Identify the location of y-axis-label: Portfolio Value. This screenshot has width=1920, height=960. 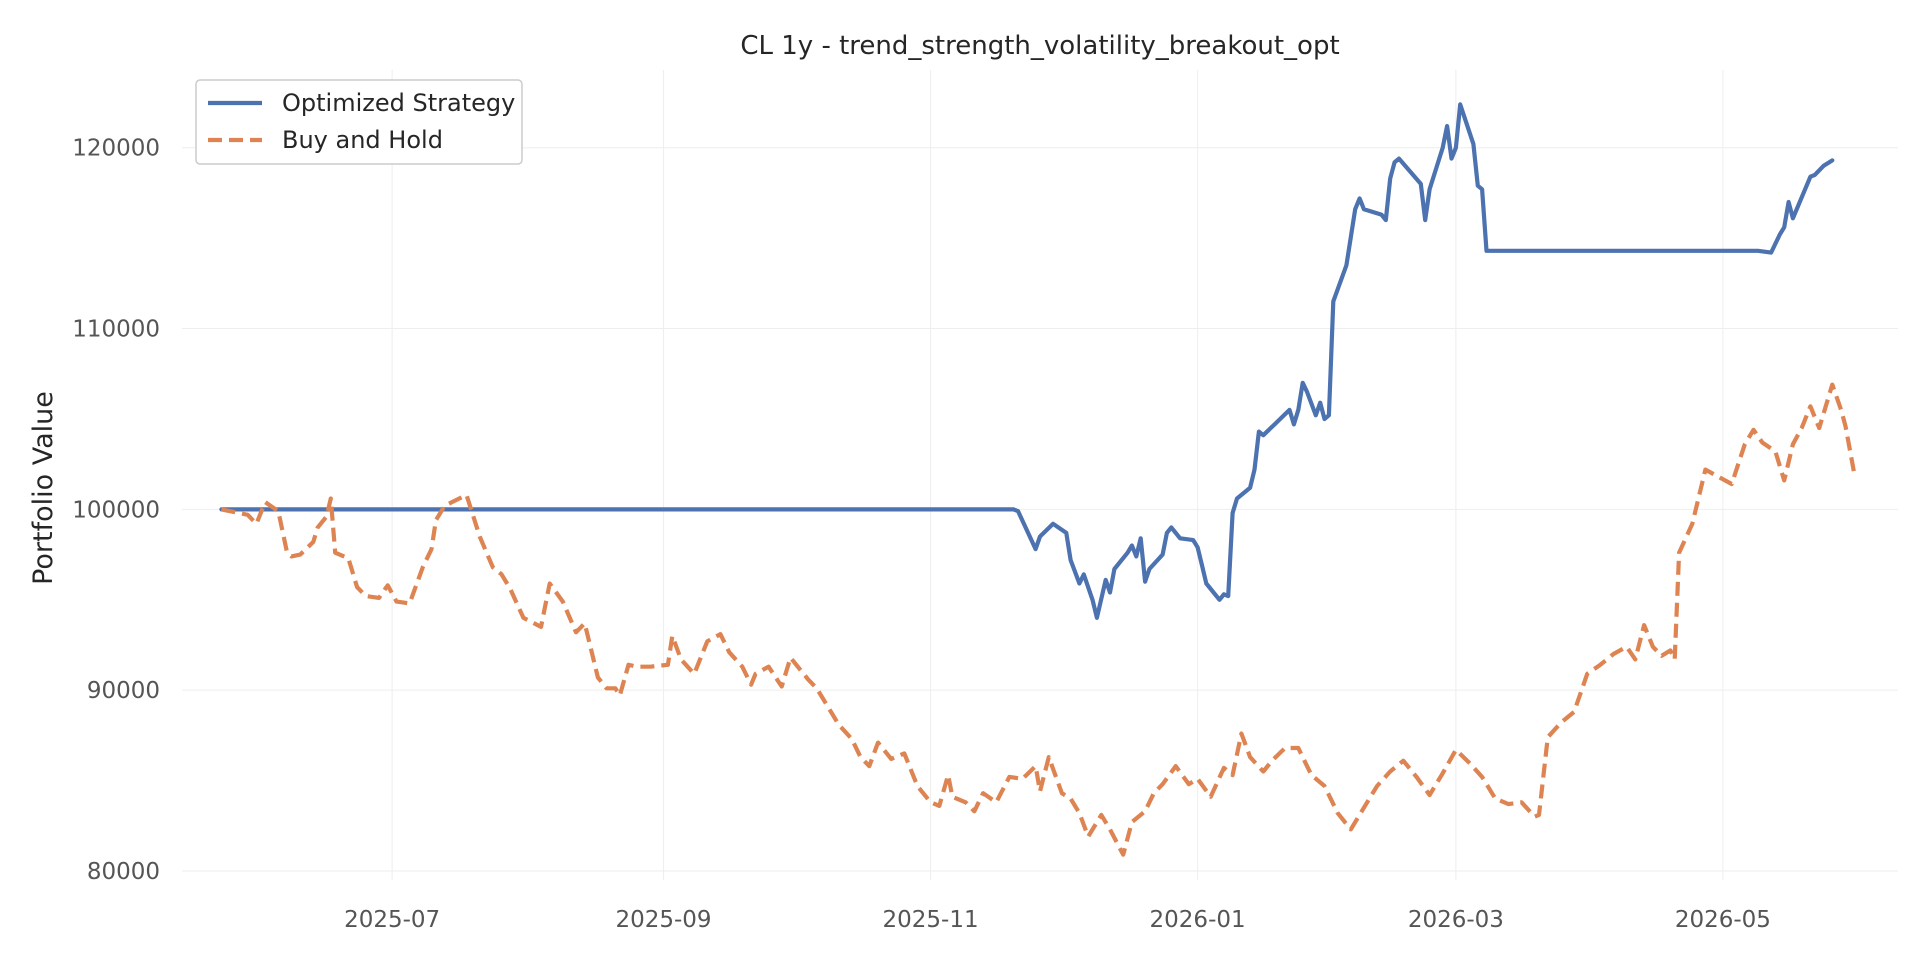
(43, 488).